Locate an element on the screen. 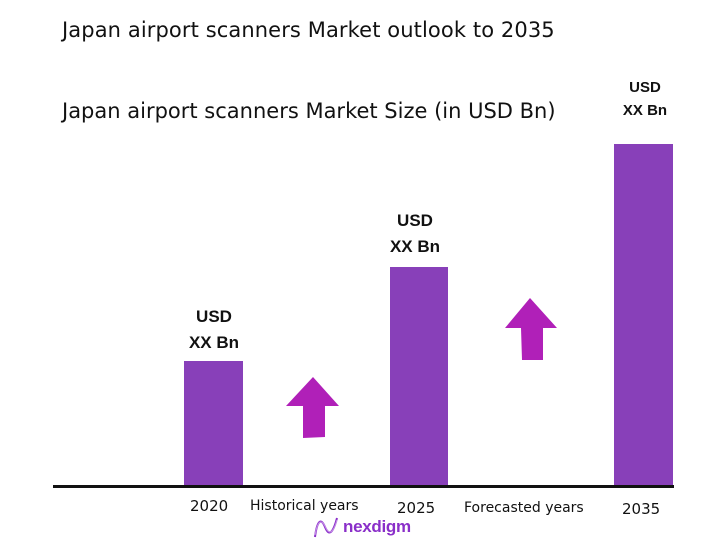  bar-label-2035: USD XX Bn is located at coordinates (645, 99).